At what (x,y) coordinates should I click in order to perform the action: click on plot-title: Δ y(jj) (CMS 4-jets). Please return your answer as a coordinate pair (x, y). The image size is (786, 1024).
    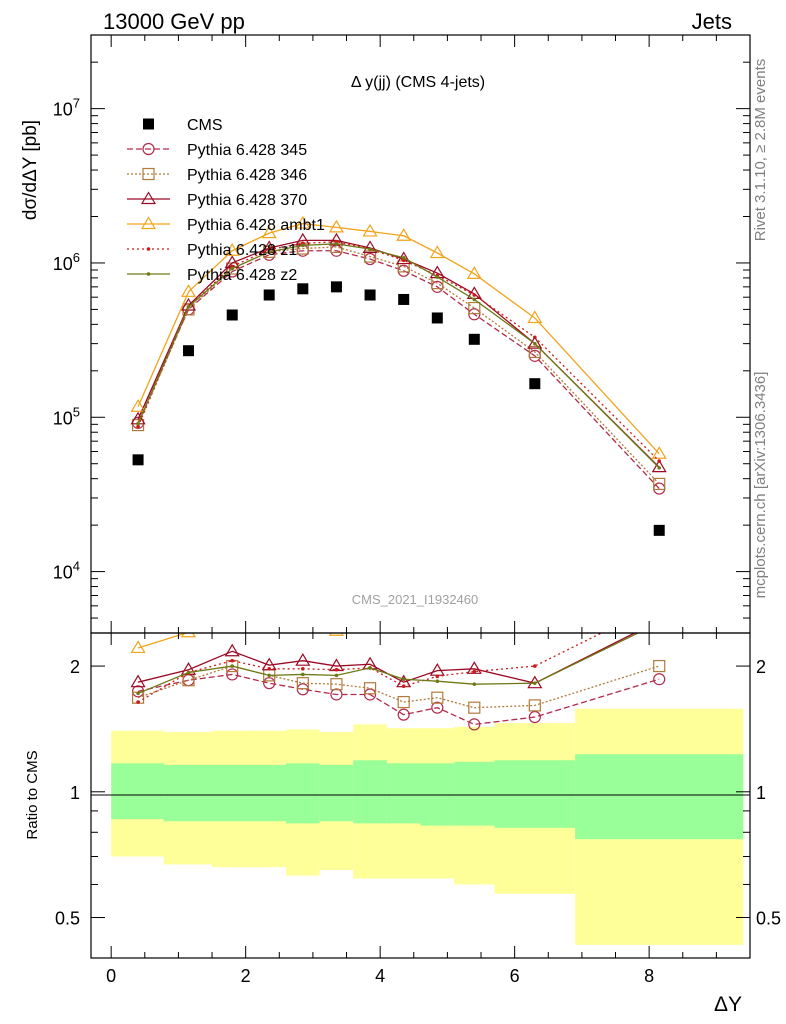
    Looking at the image, I should click on (418, 82).